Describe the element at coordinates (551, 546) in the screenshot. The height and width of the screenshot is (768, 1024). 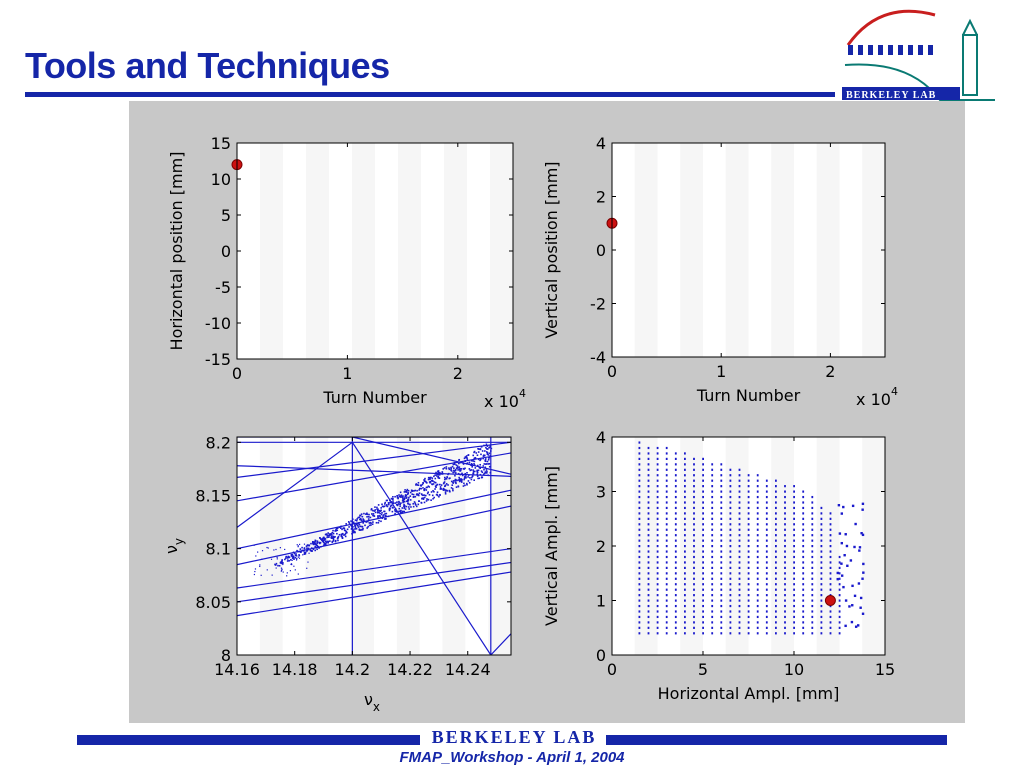
I see `y-axis-label: Vertical Ampl. [mm]` at that location.